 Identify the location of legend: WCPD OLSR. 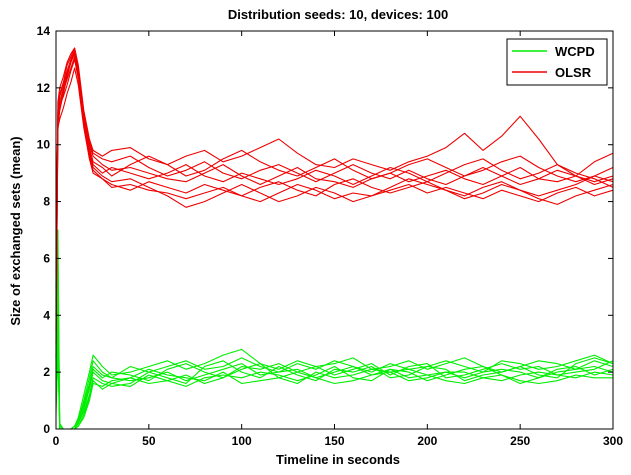
(557, 62).